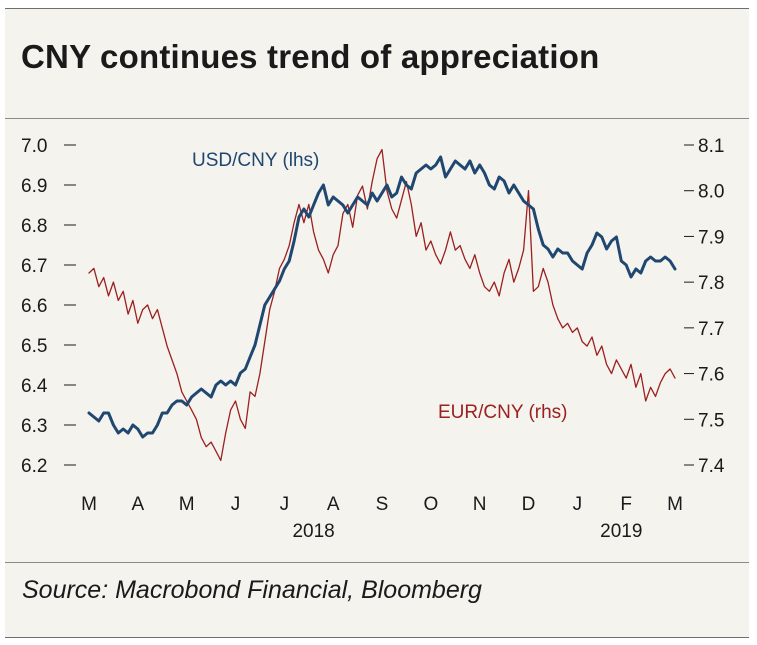  What do you see at coordinates (255, 160) in the screenshot?
I see `usd-series-label: USD/CNY (lhs)` at bounding box center [255, 160].